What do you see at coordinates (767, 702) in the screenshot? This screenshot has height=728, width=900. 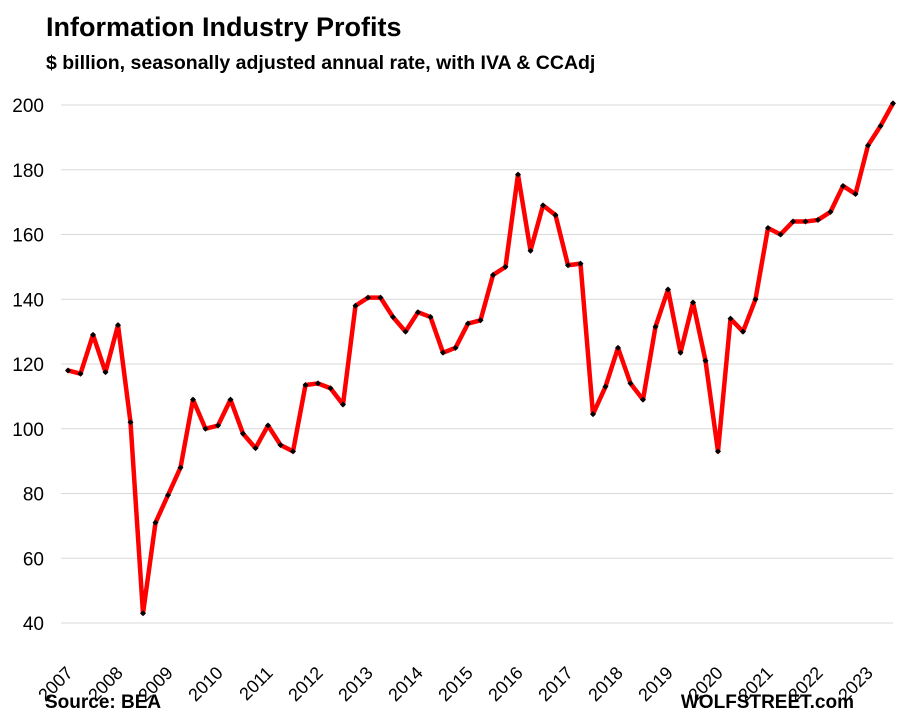 I see `brand-label: WOLFSTREET.com` at bounding box center [767, 702].